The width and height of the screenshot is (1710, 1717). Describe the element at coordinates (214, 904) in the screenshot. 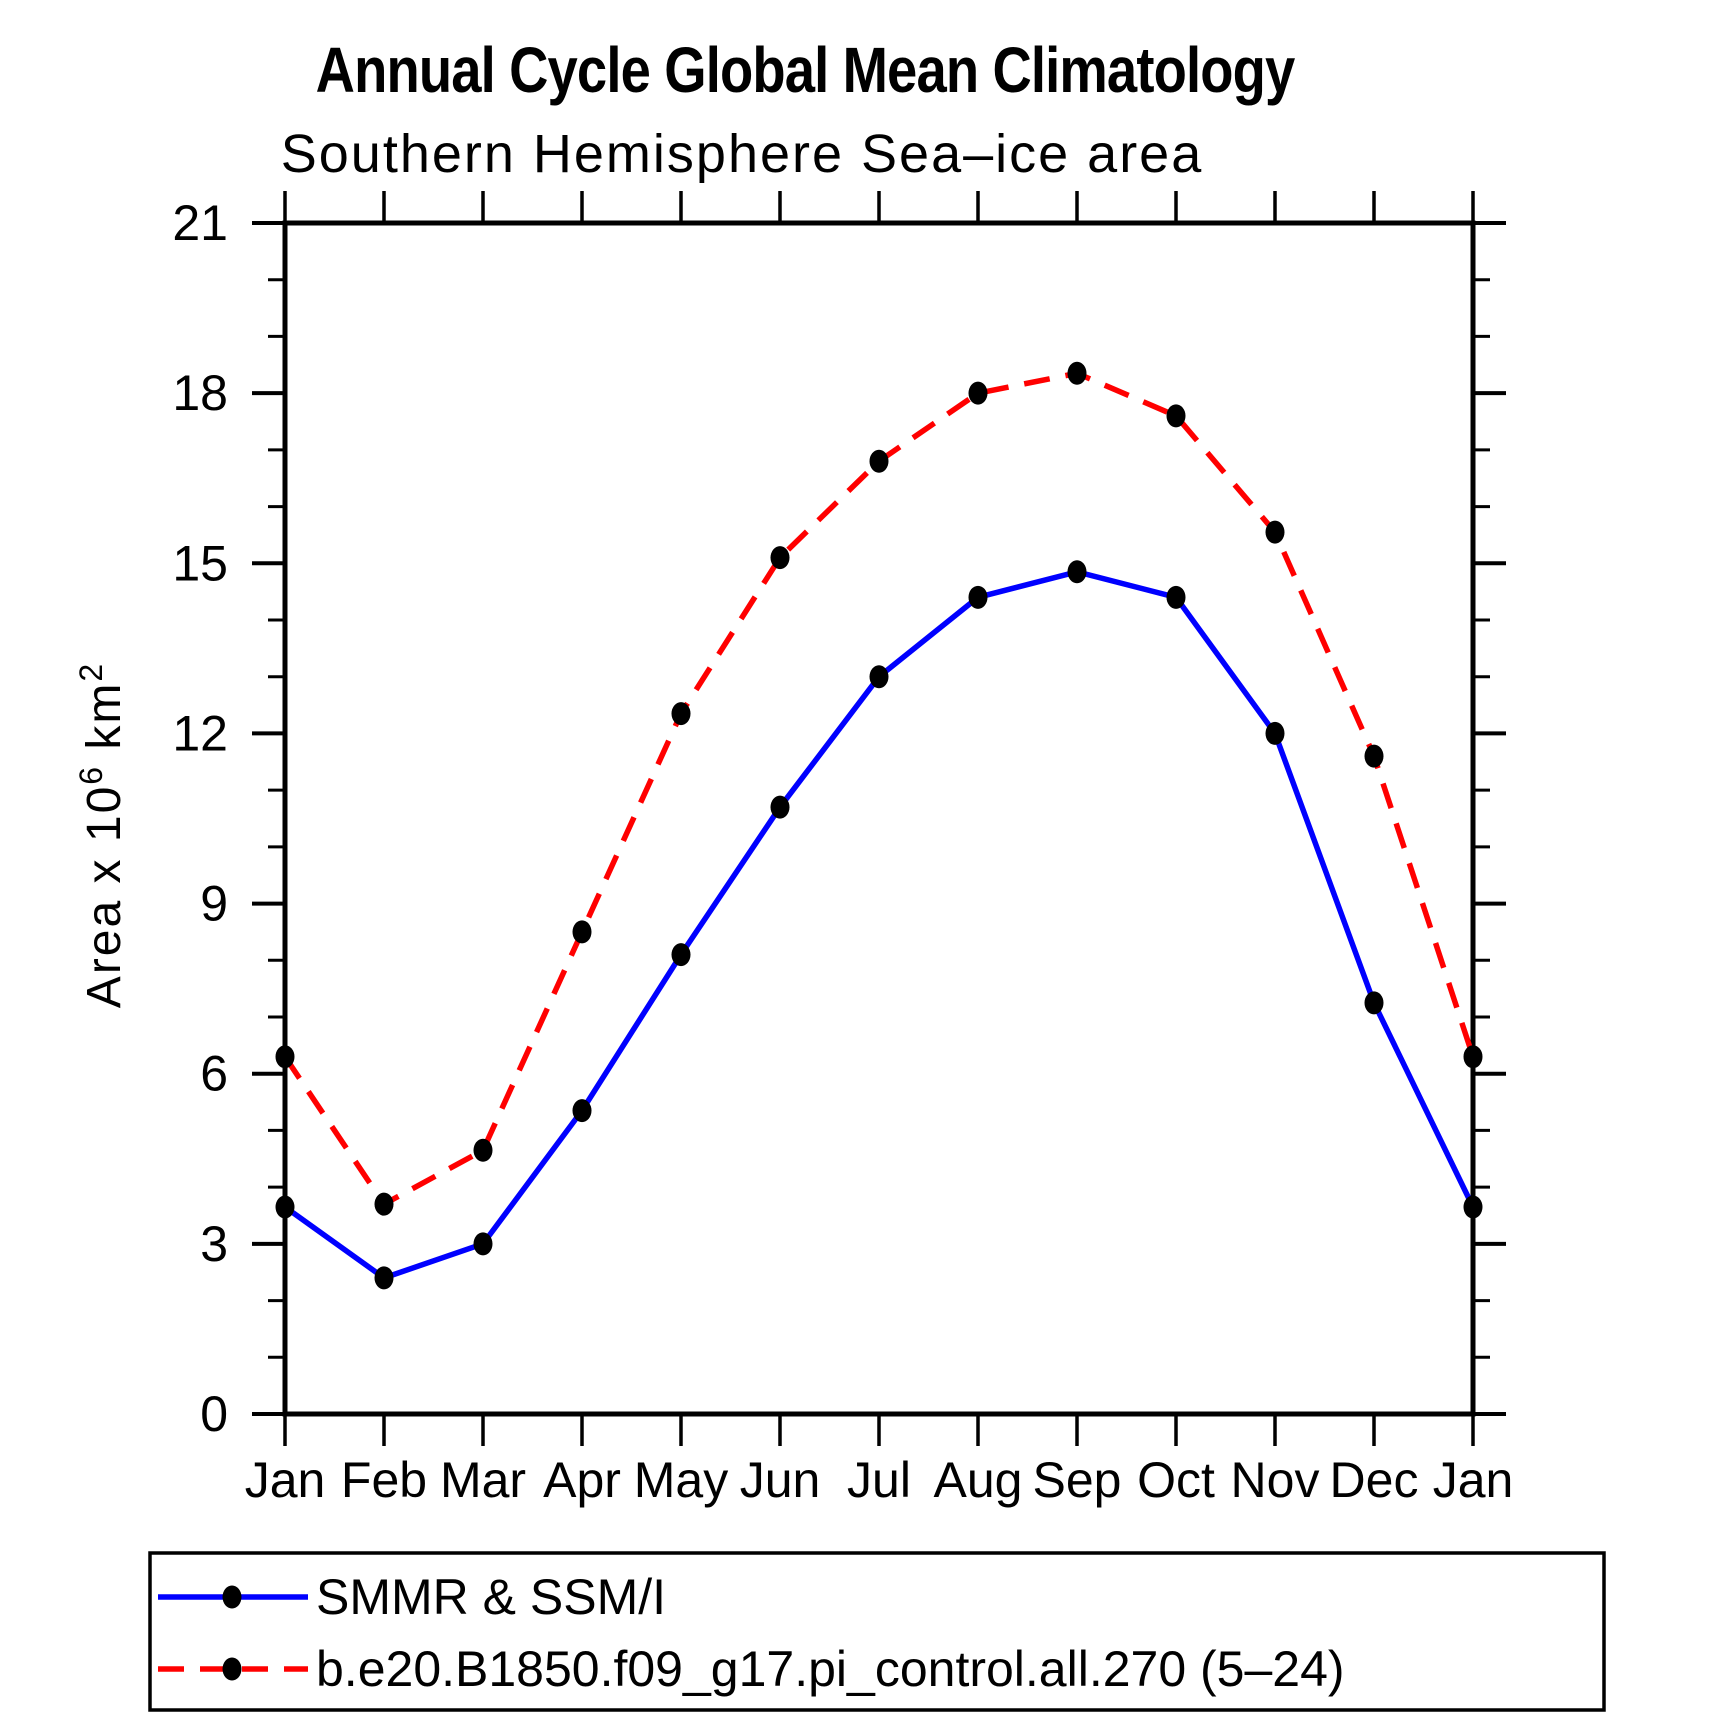

I see `y-tick-label: 9` at that location.